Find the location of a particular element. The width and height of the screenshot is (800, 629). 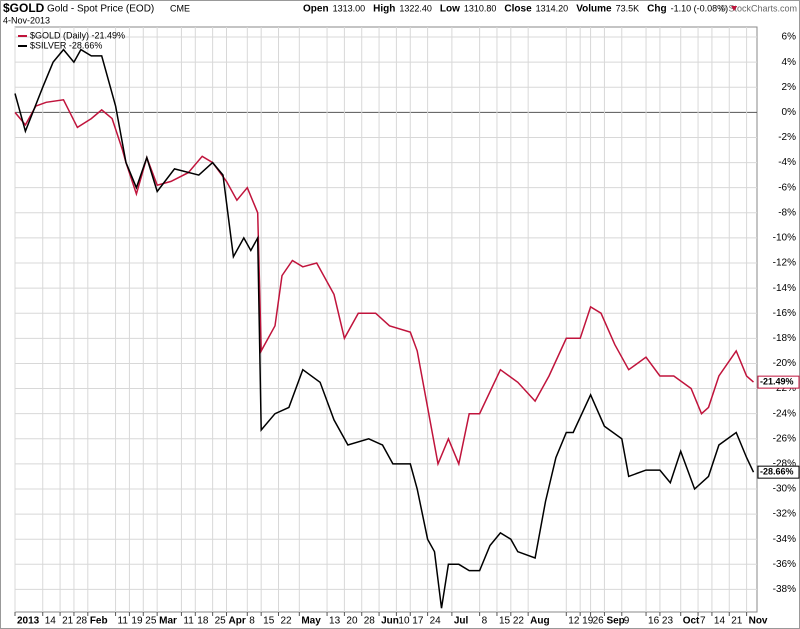

quote-value: 1313.00 is located at coordinates (349, 8).